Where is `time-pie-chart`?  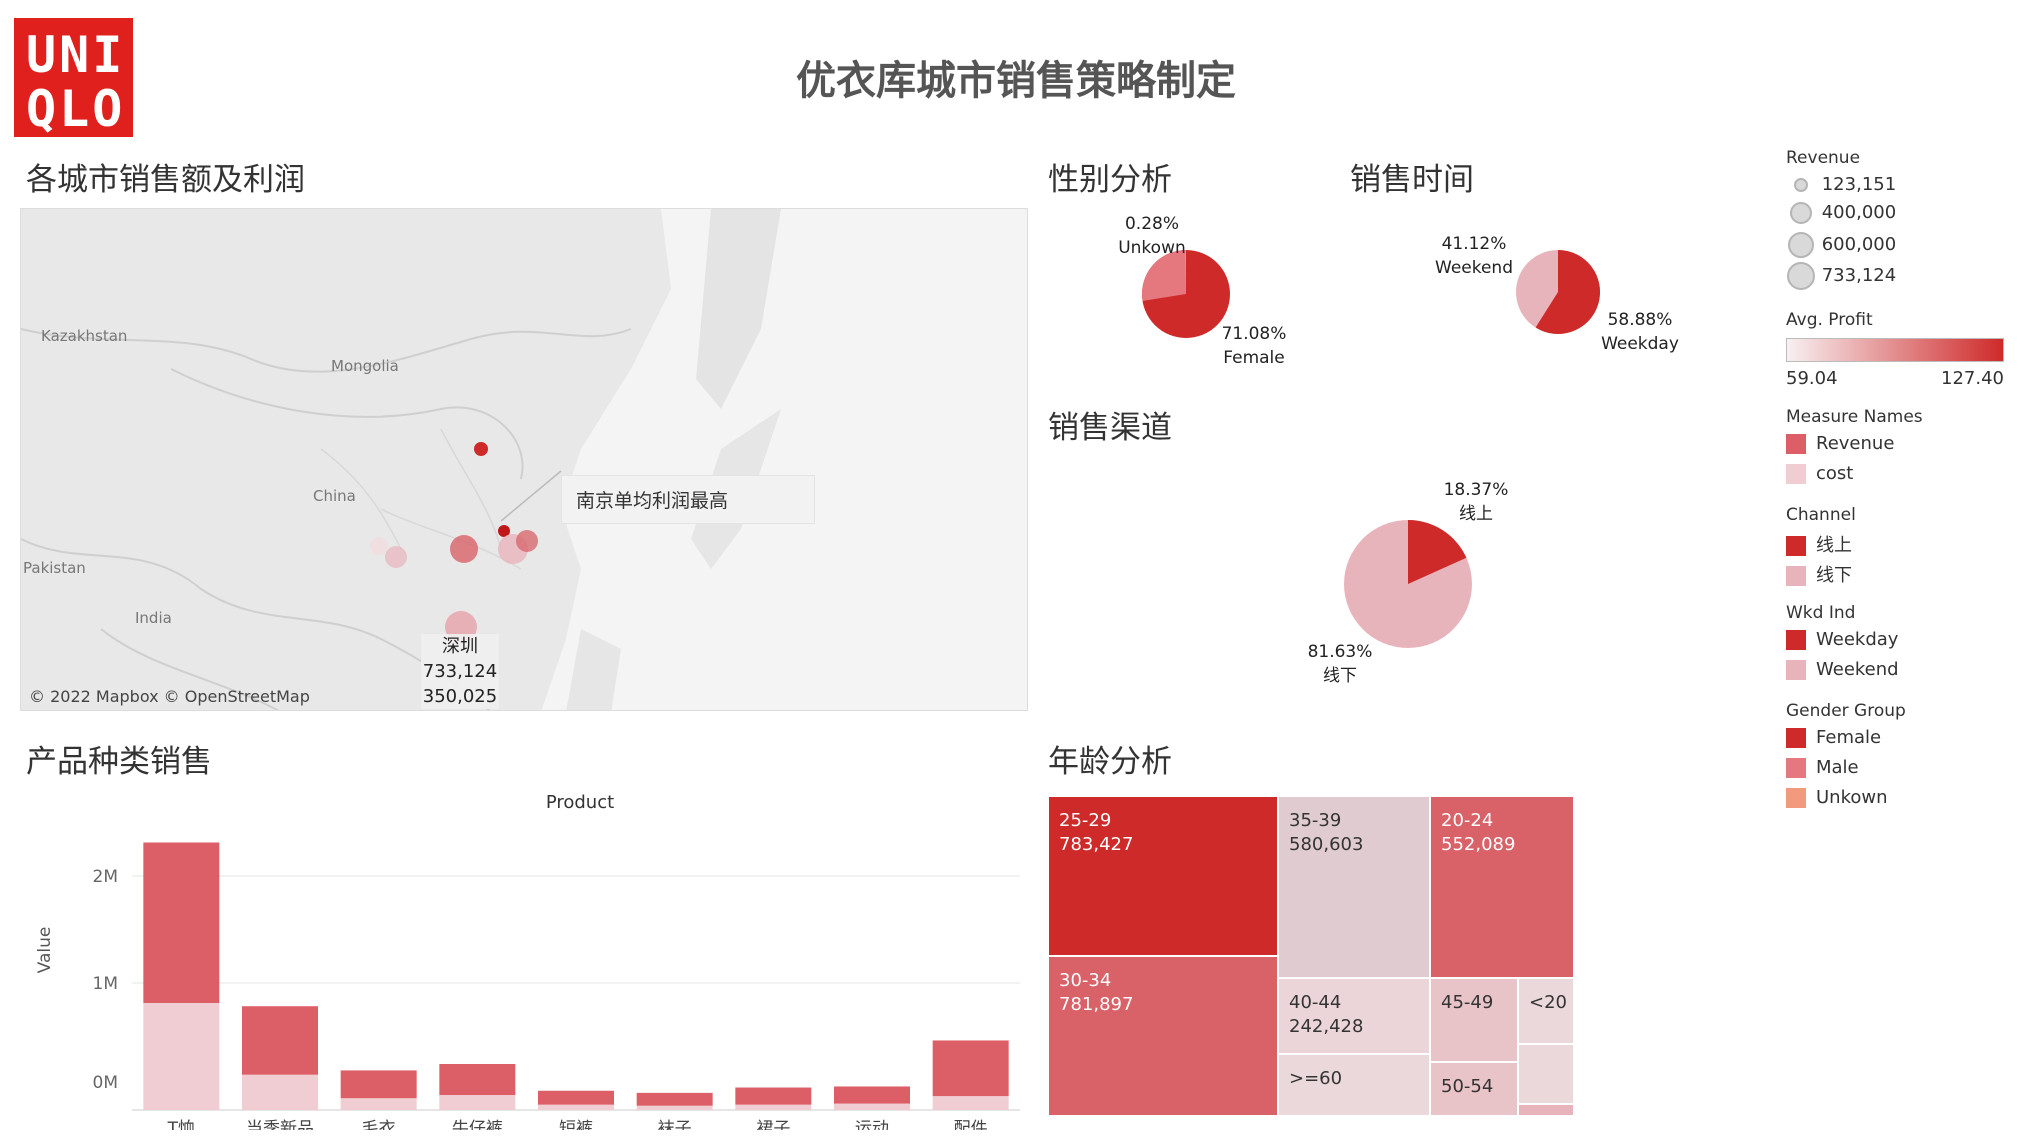 time-pie-chart is located at coordinates (1558, 292).